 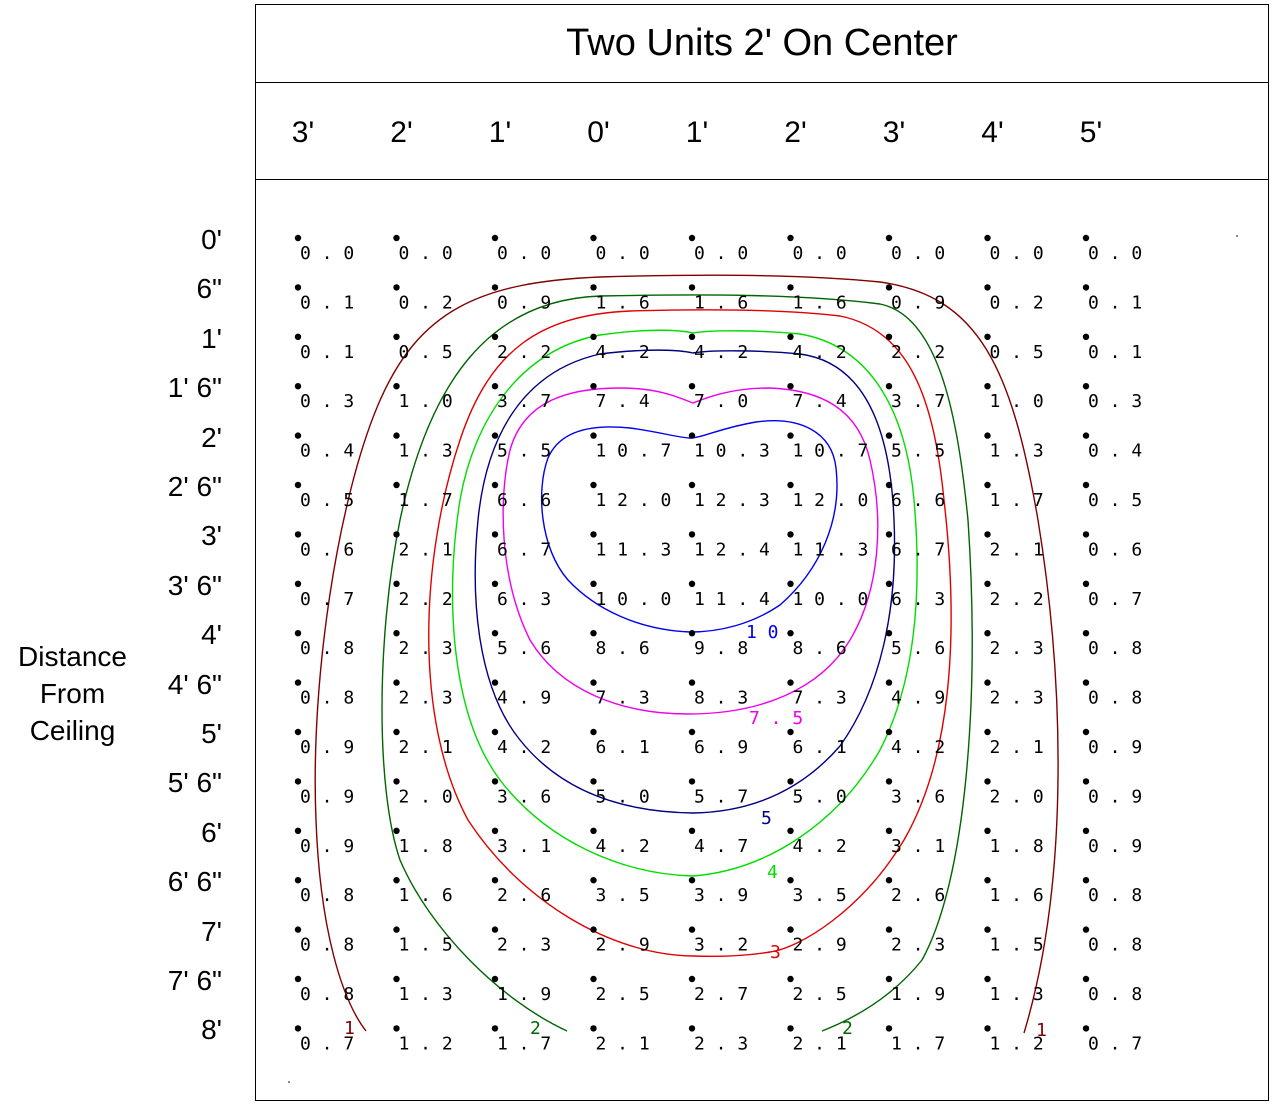 What do you see at coordinates (194, 388) in the screenshot?
I see `y-tick-label: 1' 6"` at bounding box center [194, 388].